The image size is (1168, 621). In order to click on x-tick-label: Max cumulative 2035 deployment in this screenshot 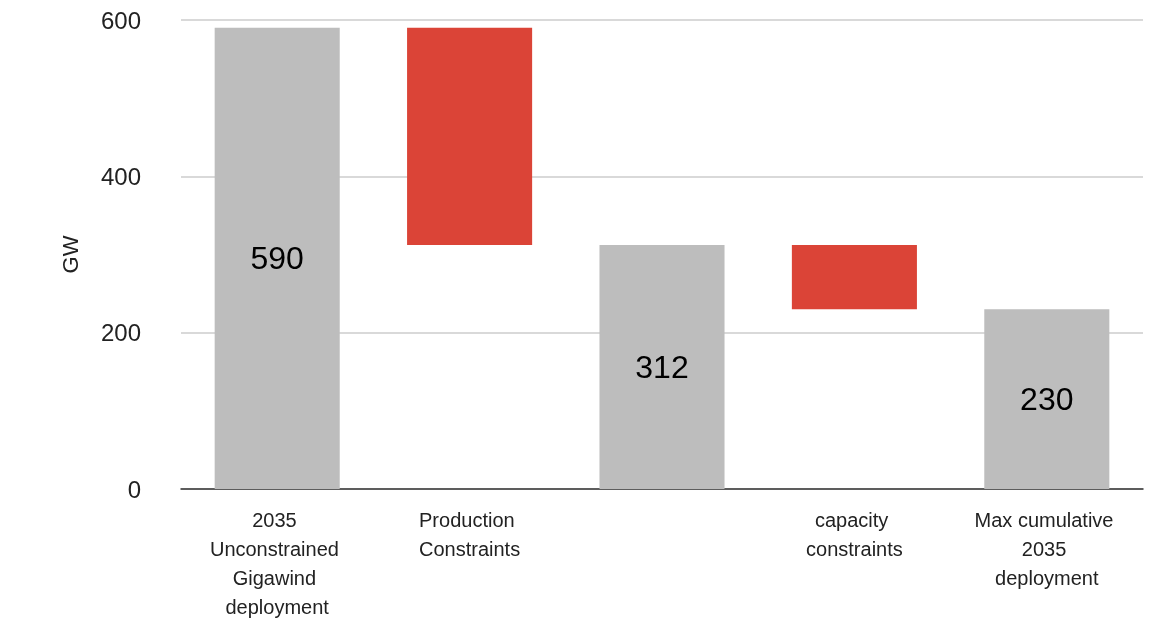, I will do `click(1047, 548)`.